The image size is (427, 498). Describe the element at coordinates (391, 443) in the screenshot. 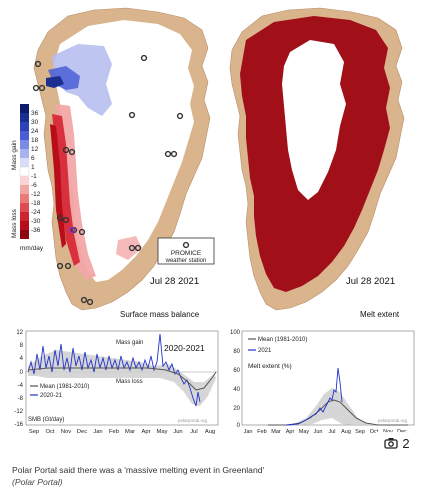

I see `camera-icon` at that location.